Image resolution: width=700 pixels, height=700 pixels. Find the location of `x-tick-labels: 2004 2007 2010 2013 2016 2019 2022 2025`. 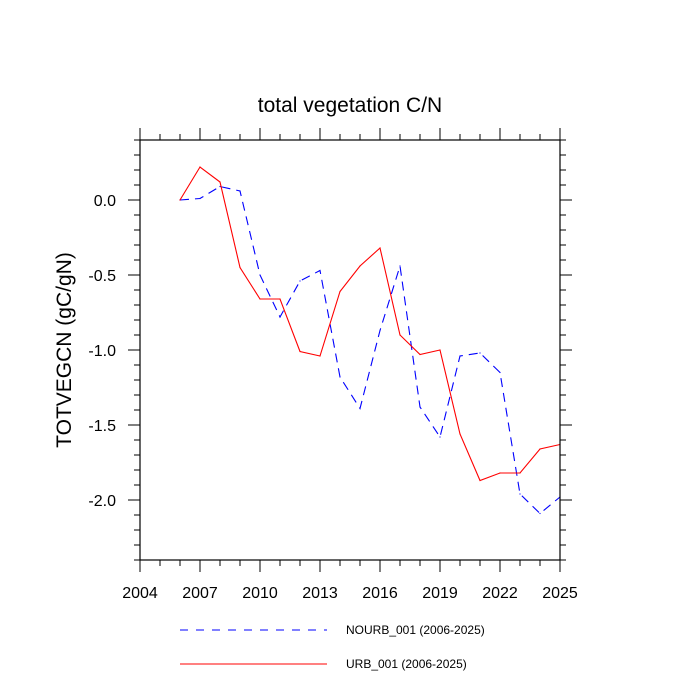

x-tick-labels: 2004 2007 2010 2013 2016 2019 2022 2025 is located at coordinates (350, 593).